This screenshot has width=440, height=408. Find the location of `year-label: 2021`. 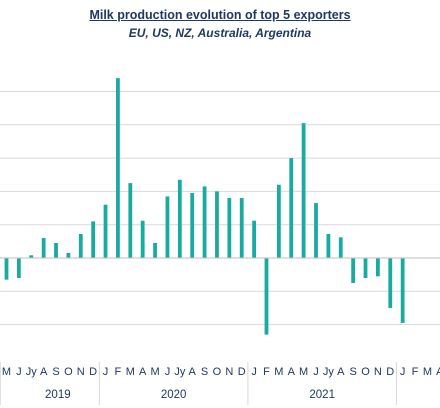

year-label: 2021 is located at coordinates (322, 395).